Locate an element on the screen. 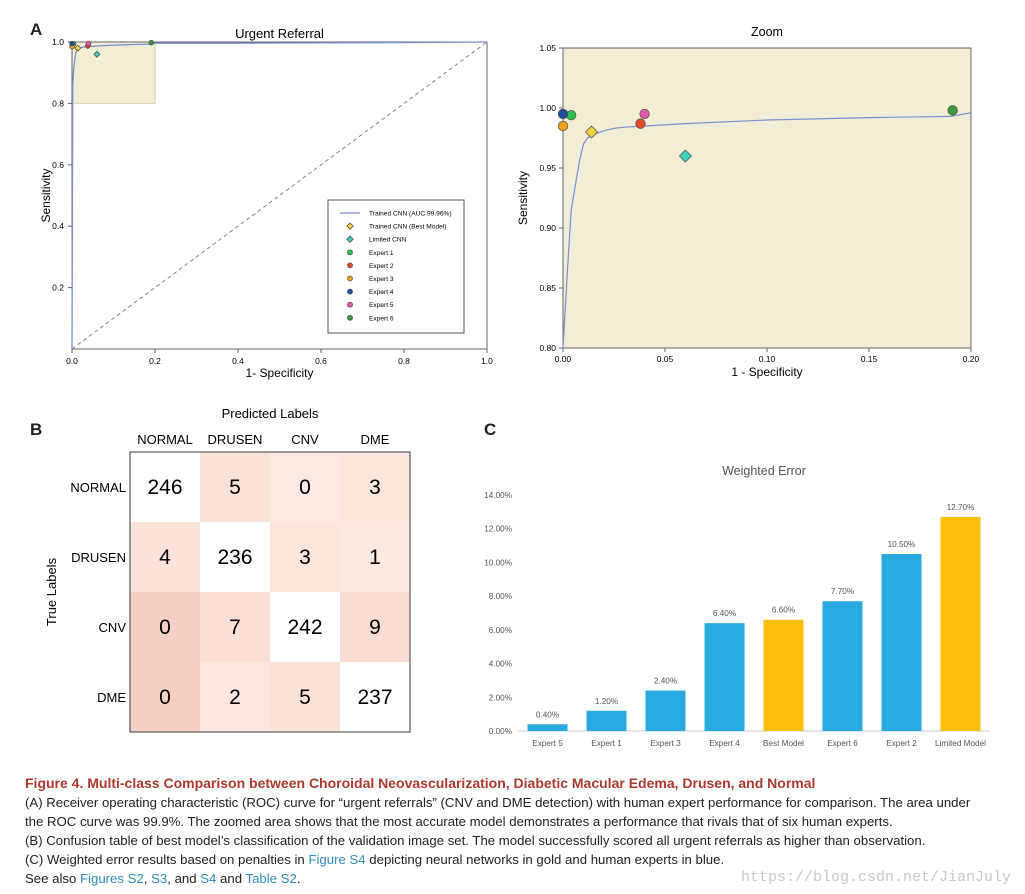 The image size is (1025, 894). cm-col-label: DRUSEN is located at coordinates (235, 439).